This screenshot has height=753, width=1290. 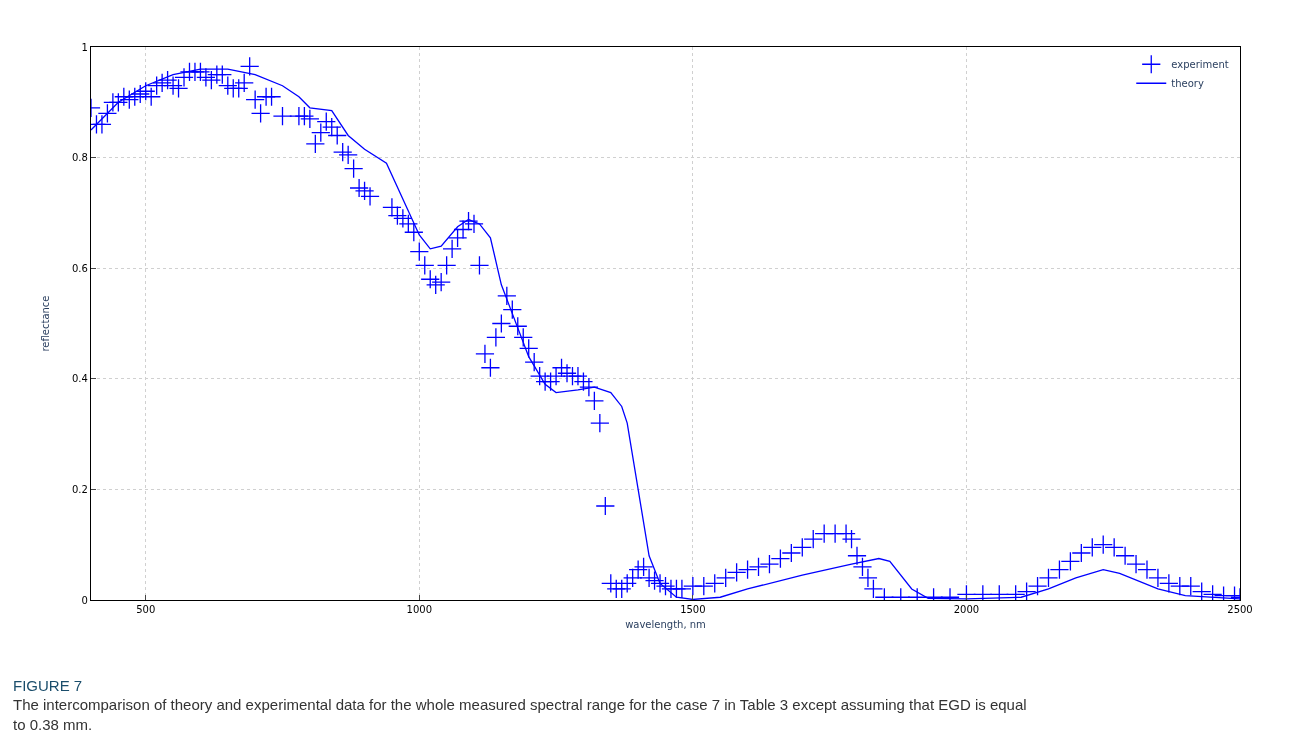 I want to click on legend-label: experiment, so click(x=1200, y=65).